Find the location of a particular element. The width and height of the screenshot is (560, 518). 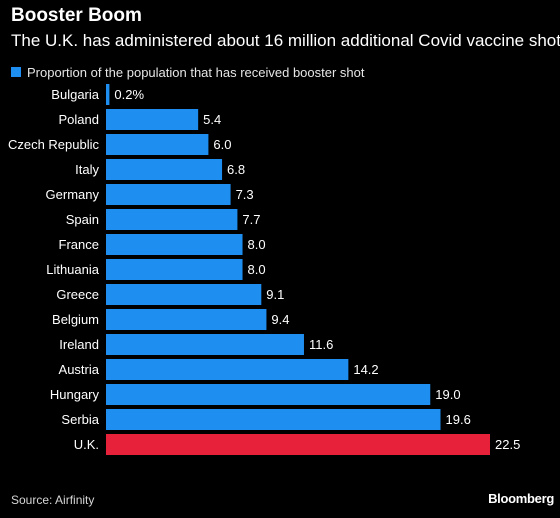

bar-u-k is located at coordinates (298, 444).